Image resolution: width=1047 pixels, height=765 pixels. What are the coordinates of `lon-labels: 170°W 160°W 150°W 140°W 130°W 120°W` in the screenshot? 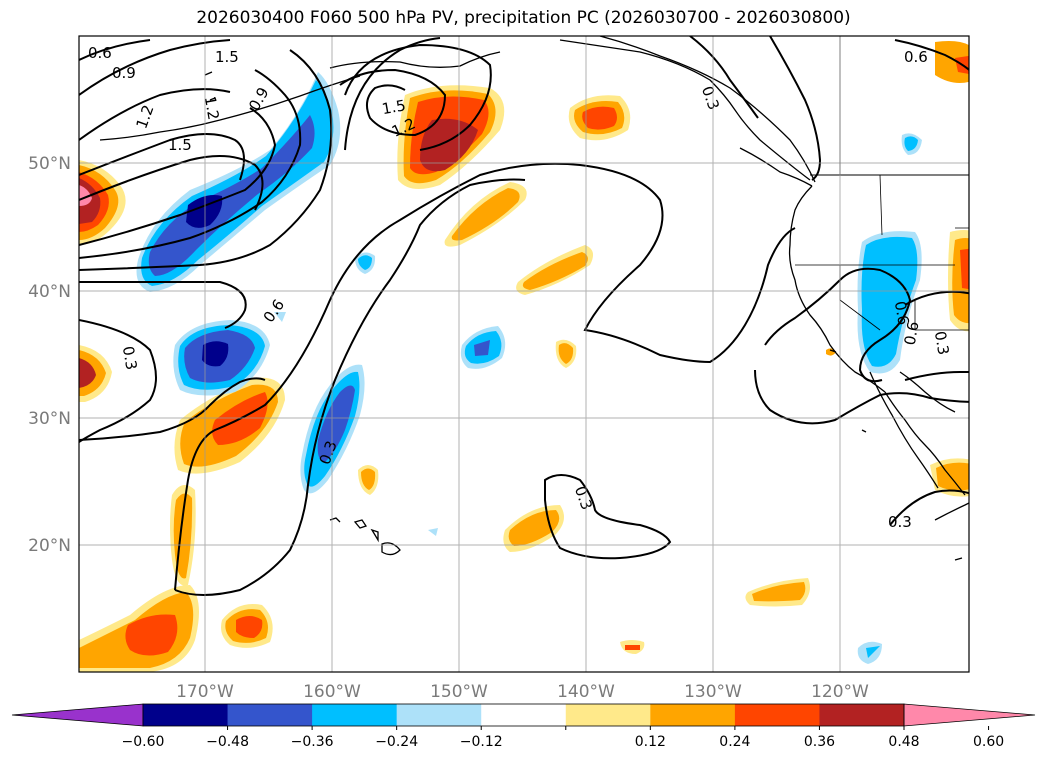 It's located at (522, 692).